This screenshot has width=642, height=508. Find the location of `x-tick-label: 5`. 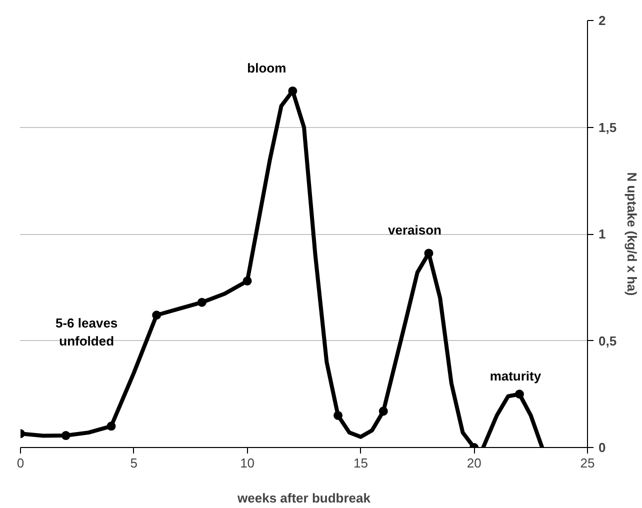

x-tick-label: 5 is located at coordinates (134, 463).